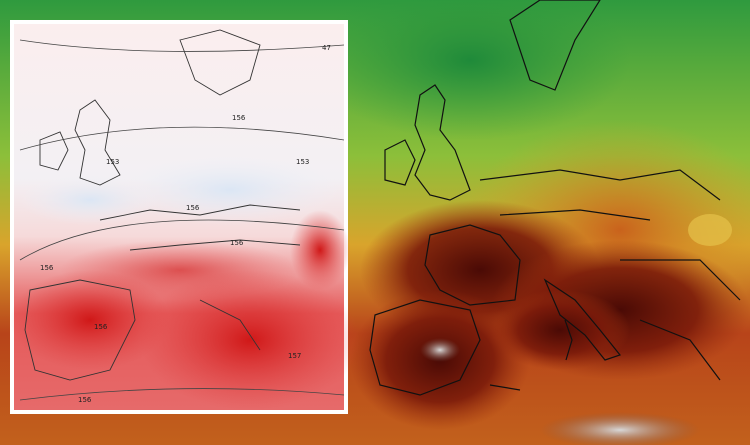 The image size is (750, 445). Describe the element at coordinates (710, 230) in the screenshot. I see `highland-zone` at that location.